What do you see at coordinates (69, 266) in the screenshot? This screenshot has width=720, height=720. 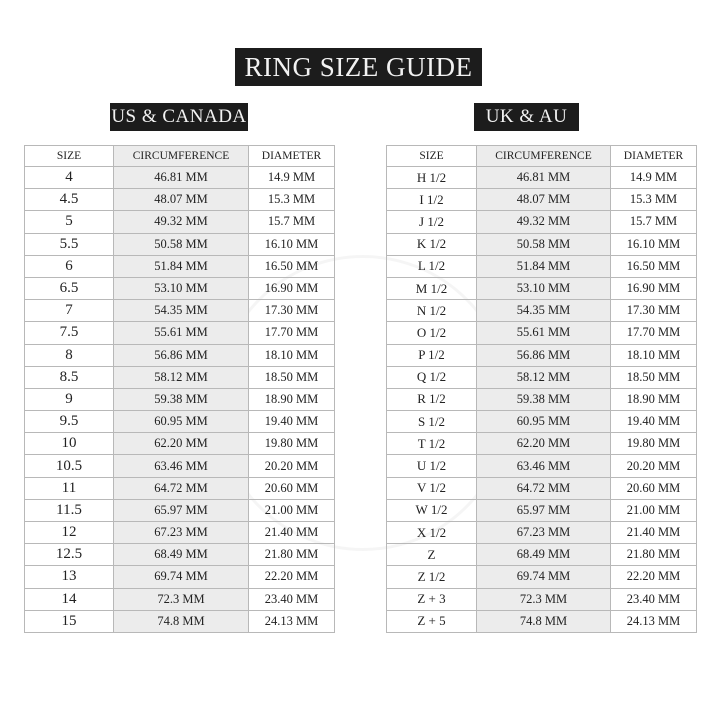 I see `size-cell: 6` at bounding box center [69, 266].